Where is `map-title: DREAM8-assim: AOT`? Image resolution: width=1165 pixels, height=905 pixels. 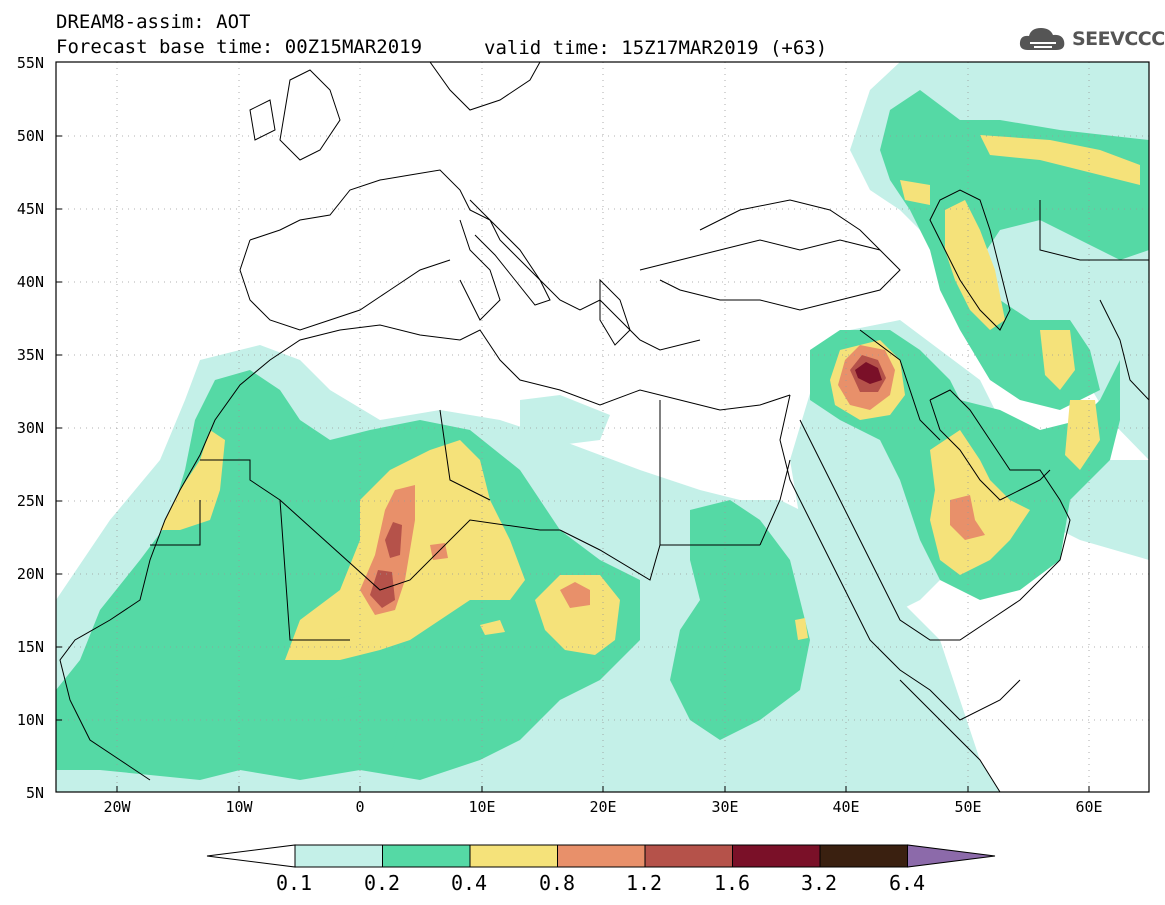
map-title: DREAM8-assim: AOT is located at coordinates (153, 22).